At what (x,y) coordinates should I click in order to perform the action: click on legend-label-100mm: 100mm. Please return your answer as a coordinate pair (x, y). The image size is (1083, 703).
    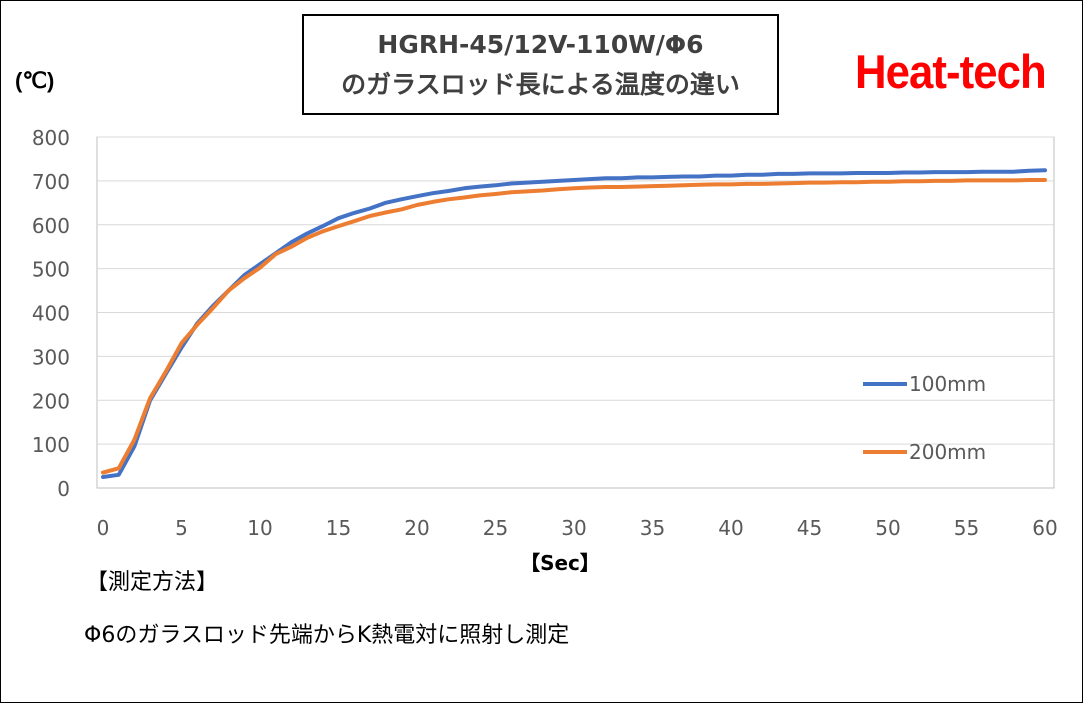
    Looking at the image, I should click on (947, 384).